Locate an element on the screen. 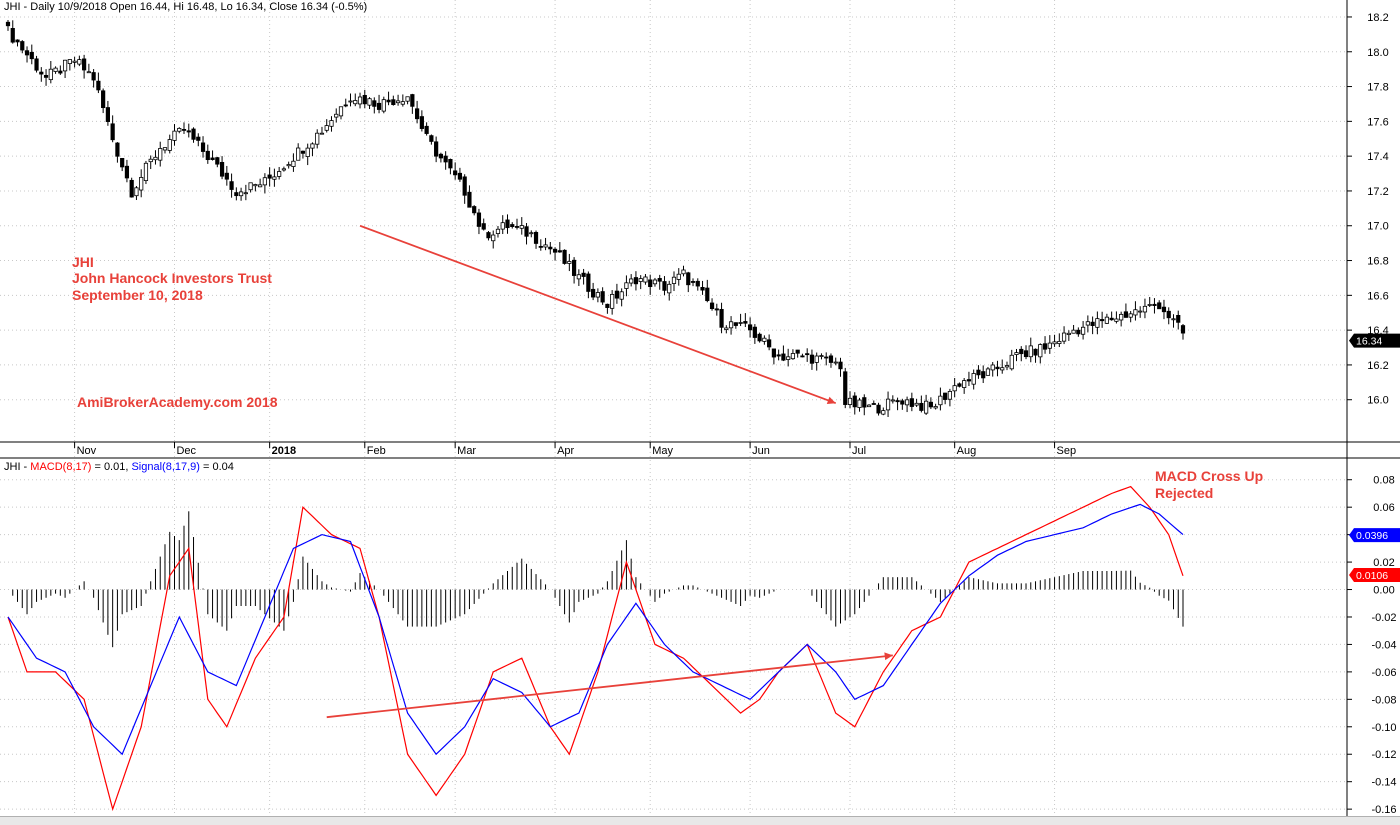  price-tick-label: 18.0 is located at coordinates (1377, 53).